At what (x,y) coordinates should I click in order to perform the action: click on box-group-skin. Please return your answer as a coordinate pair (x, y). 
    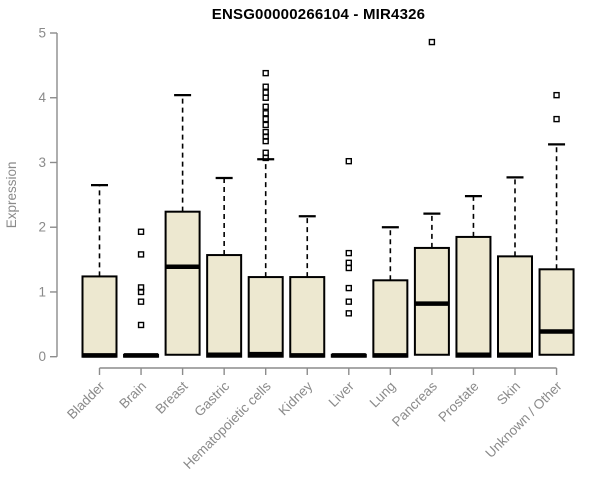
    Looking at the image, I should click on (515, 267).